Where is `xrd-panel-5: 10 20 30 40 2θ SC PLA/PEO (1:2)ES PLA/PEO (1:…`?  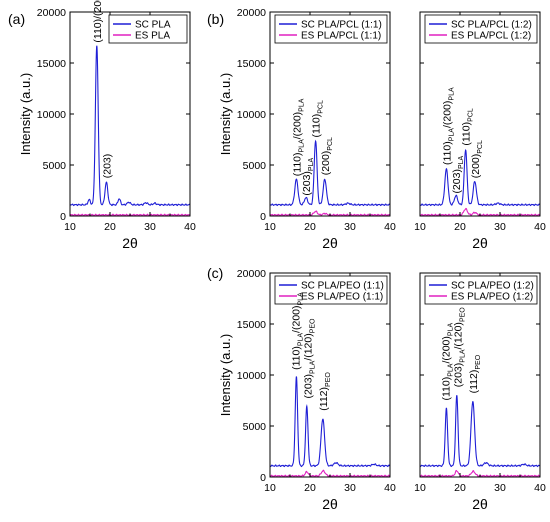
xrd-panel-5: 10 20 30 40 2θ SC PLA/PEO (1:2)ES PLA/PEO (1:… is located at coordinates (480, 392).